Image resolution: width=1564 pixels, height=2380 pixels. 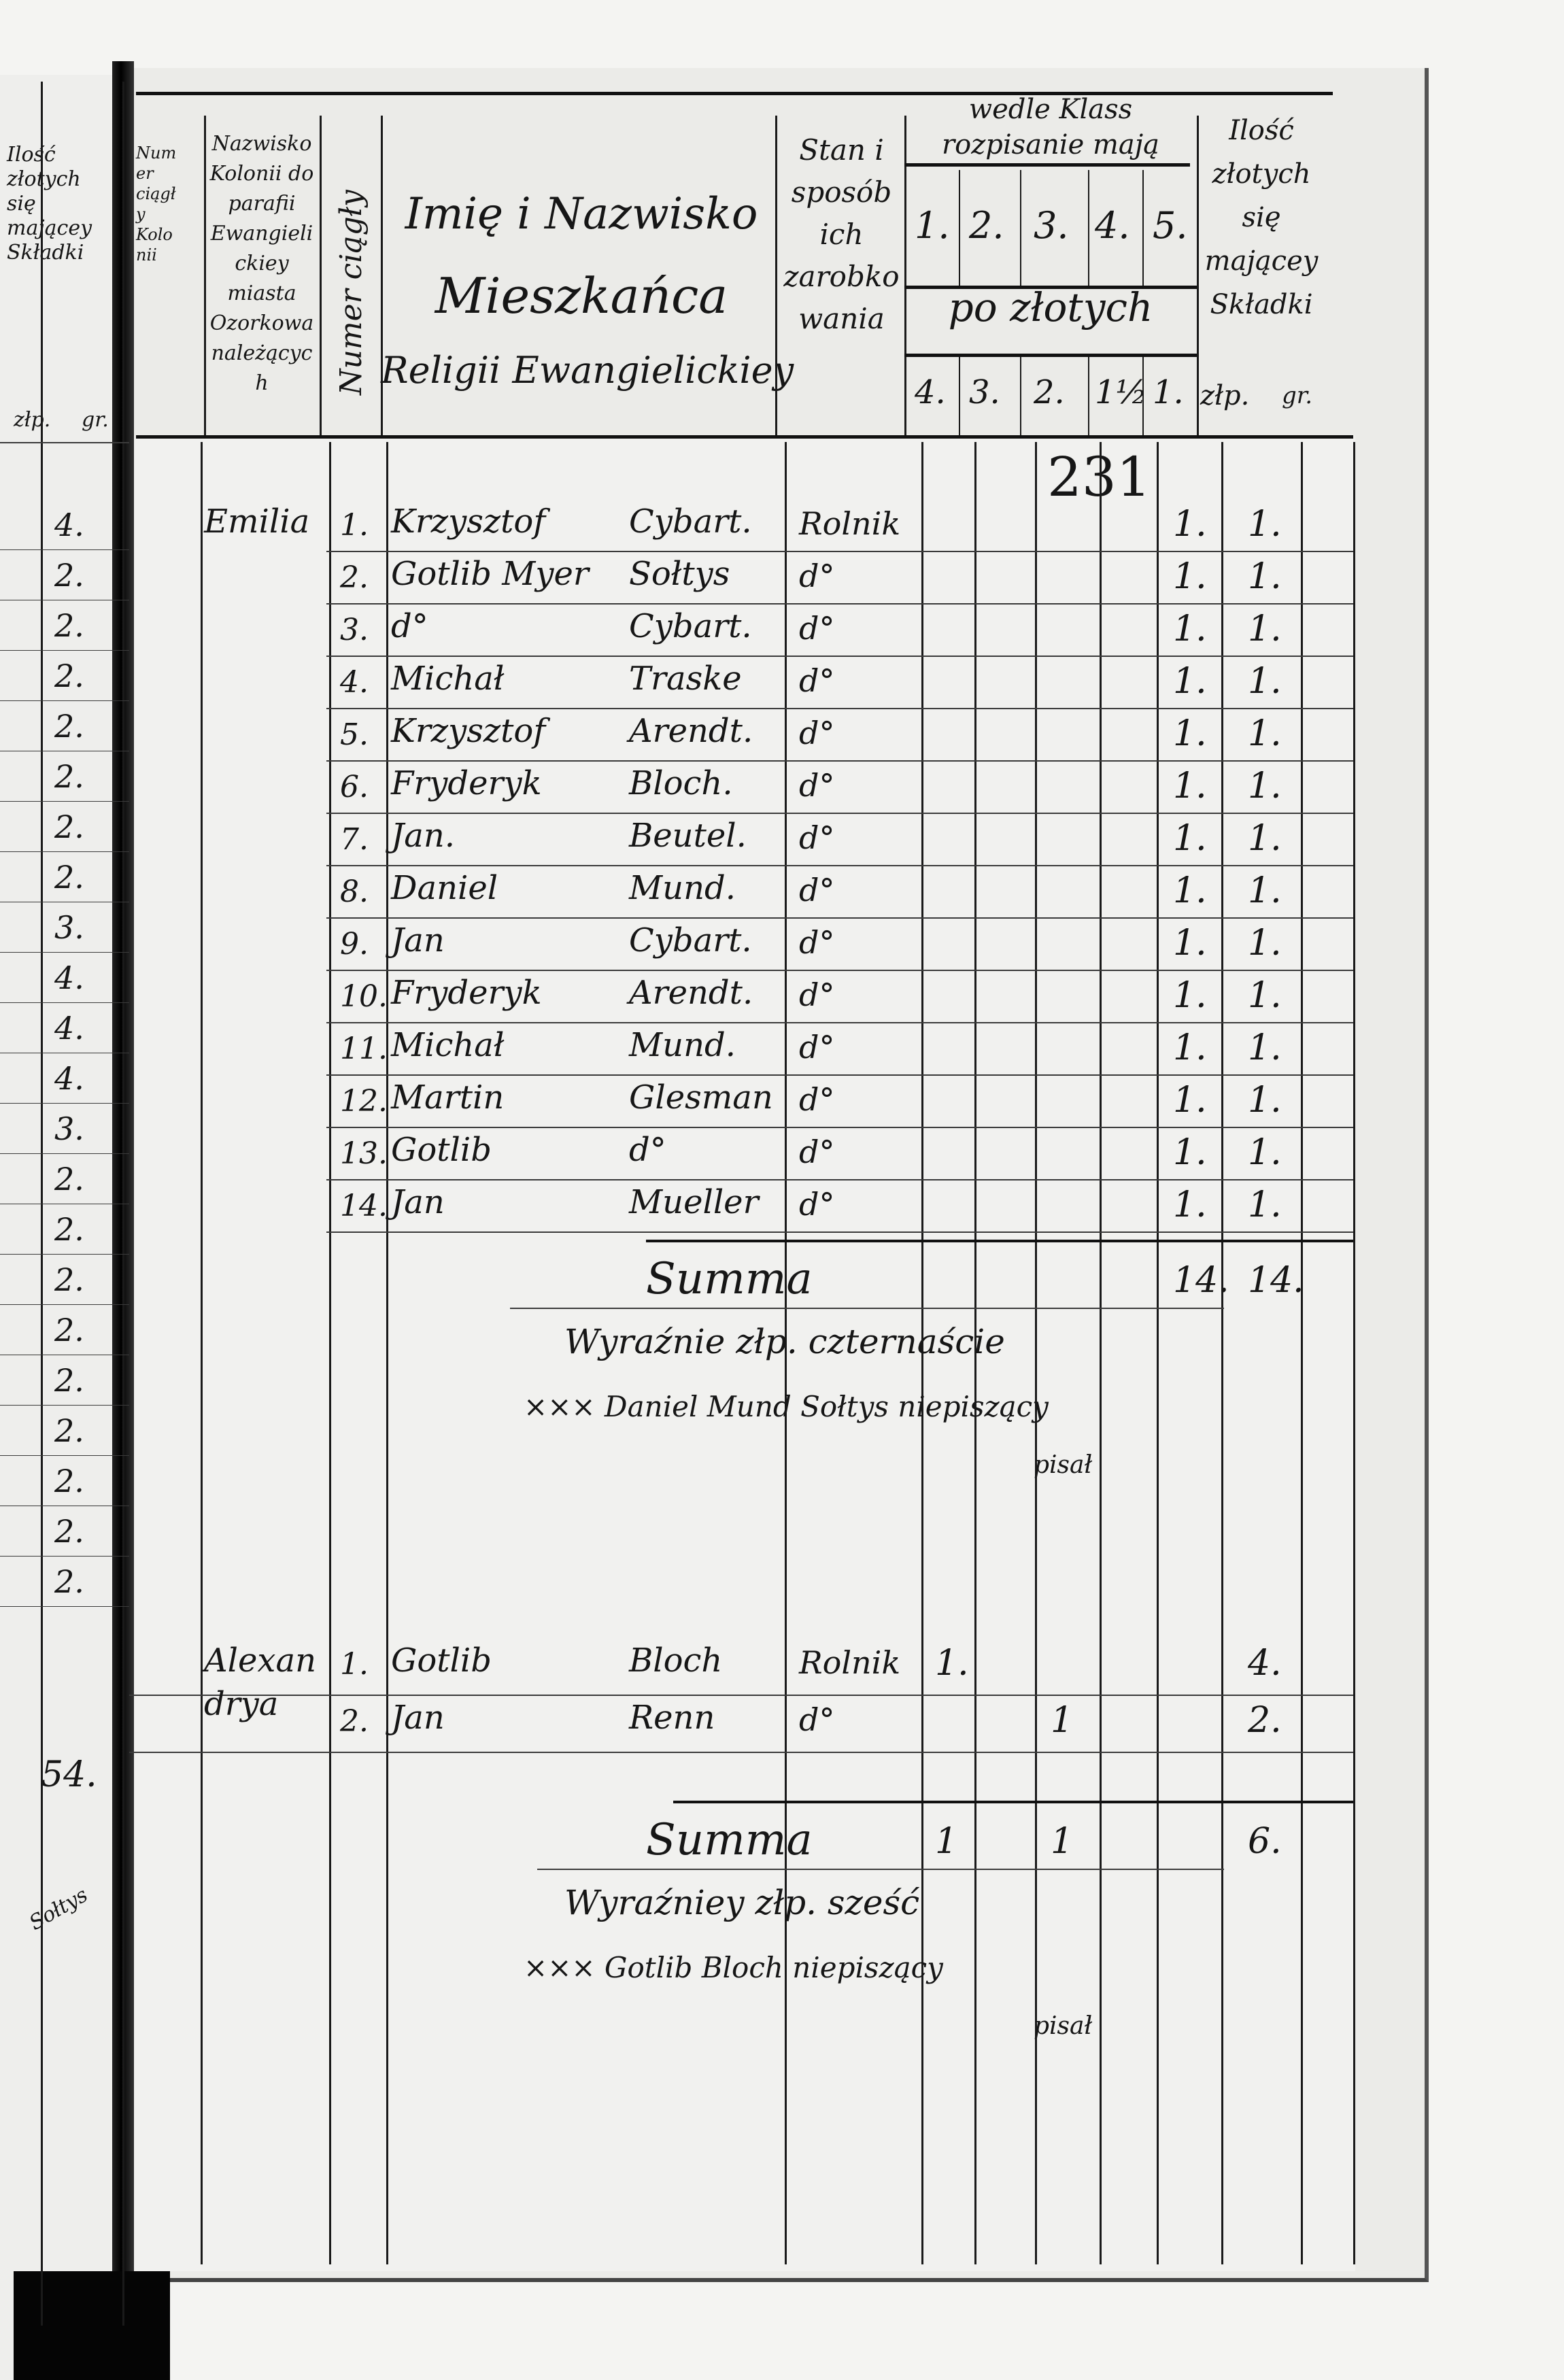 What do you see at coordinates (355, 787) in the screenshot?
I see `row-number: 6.` at bounding box center [355, 787].